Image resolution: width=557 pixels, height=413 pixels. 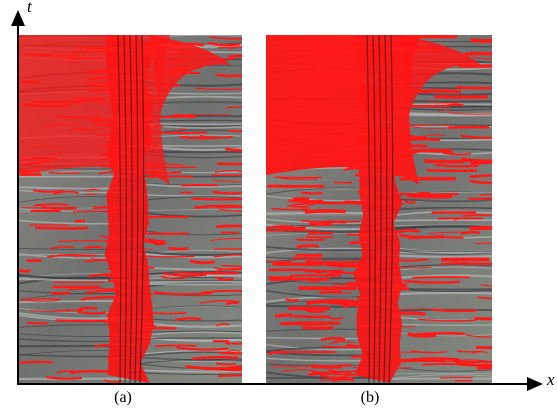 I want to click on t-label: t, so click(x=30, y=8).